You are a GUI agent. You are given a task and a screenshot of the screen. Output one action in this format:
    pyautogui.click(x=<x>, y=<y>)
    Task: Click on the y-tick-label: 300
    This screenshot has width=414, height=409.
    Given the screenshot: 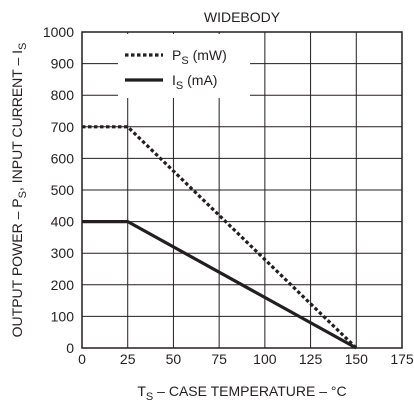 What is the action you would take?
    pyautogui.click(x=63, y=253)
    